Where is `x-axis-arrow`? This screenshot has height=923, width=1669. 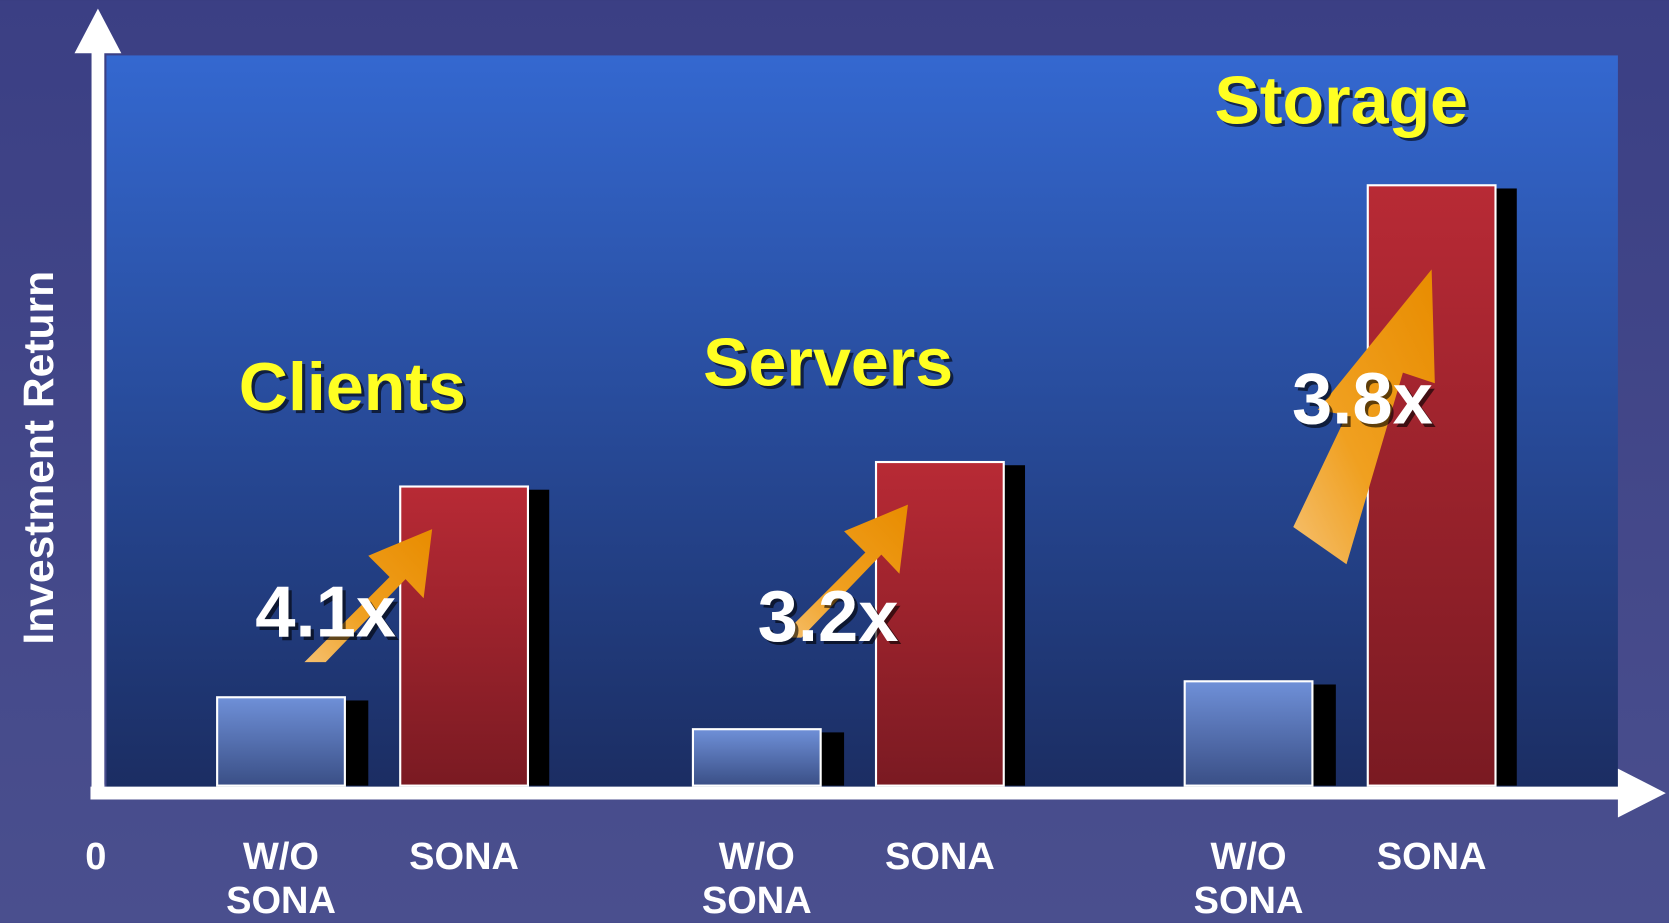
x-axis-arrow is located at coordinates (1641, 793).